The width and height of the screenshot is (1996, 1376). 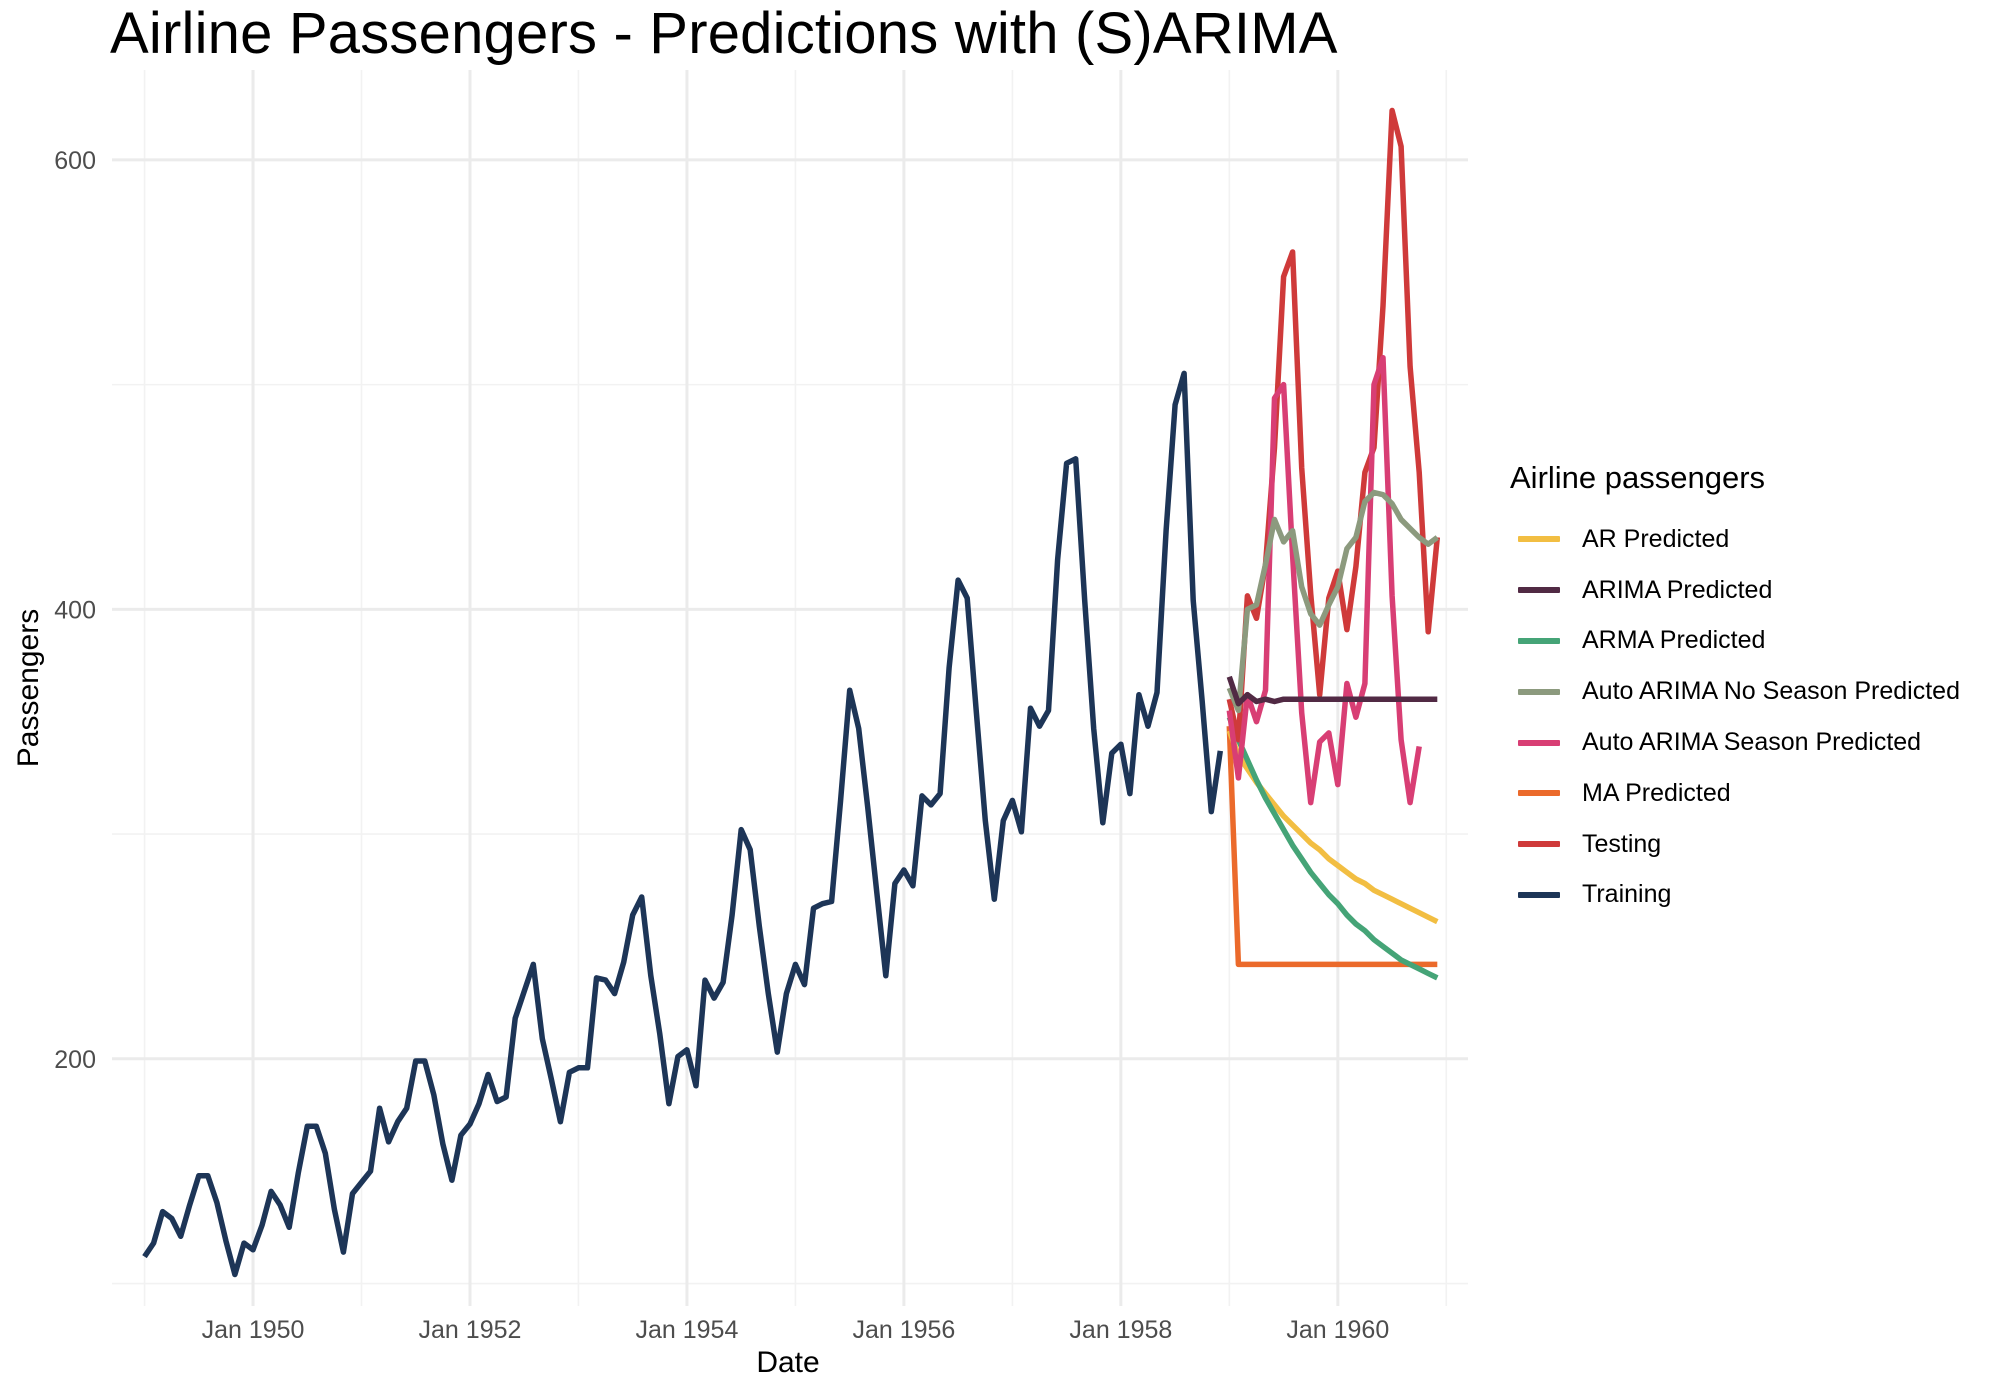 I want to click on legend-key-ma-predicted, so click(x=1539, y=793).